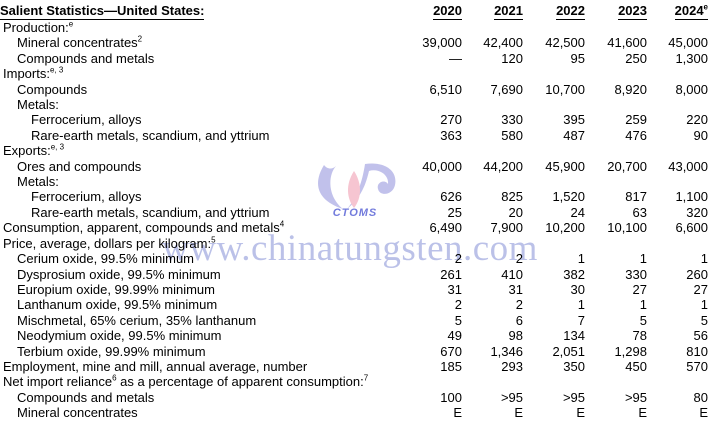 The width and height of the screenshot is (710, 429). Describe the element at coordinates (106, 259) in the screenshot. I see `row-label: Cerium oxide, 99.5% minimum` at that location.